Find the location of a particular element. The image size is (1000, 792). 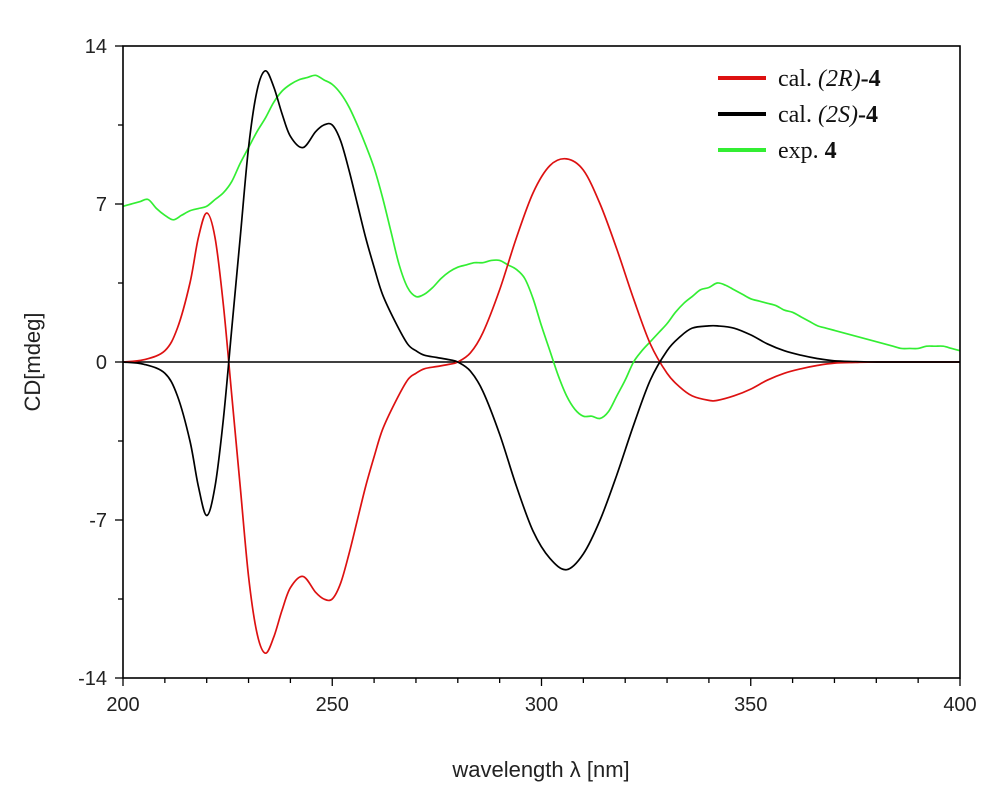

x-tick-label: 300 is located at coordinates (541, 705).